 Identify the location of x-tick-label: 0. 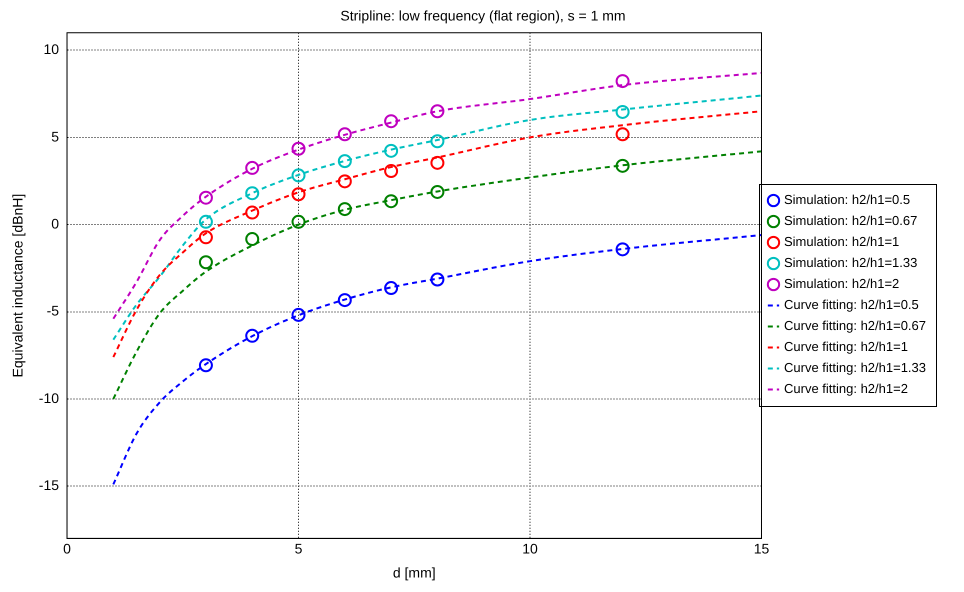
(67, 548).